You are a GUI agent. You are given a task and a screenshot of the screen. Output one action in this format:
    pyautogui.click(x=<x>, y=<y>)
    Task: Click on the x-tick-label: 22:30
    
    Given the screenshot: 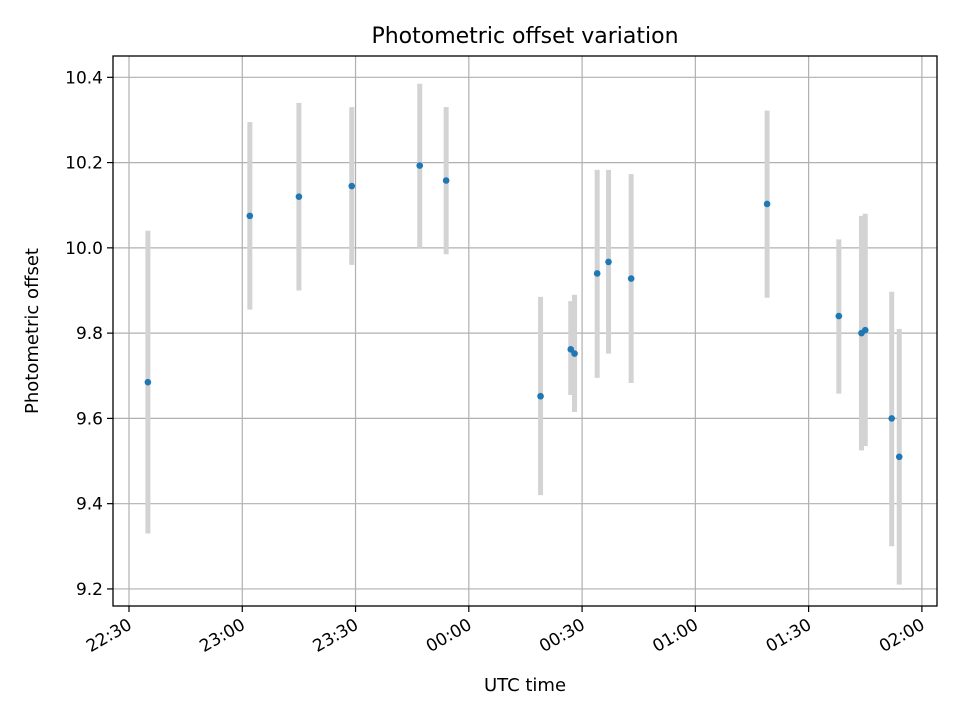 What is the action you would take?
    pyautogui.click(x=109, y=636)
    